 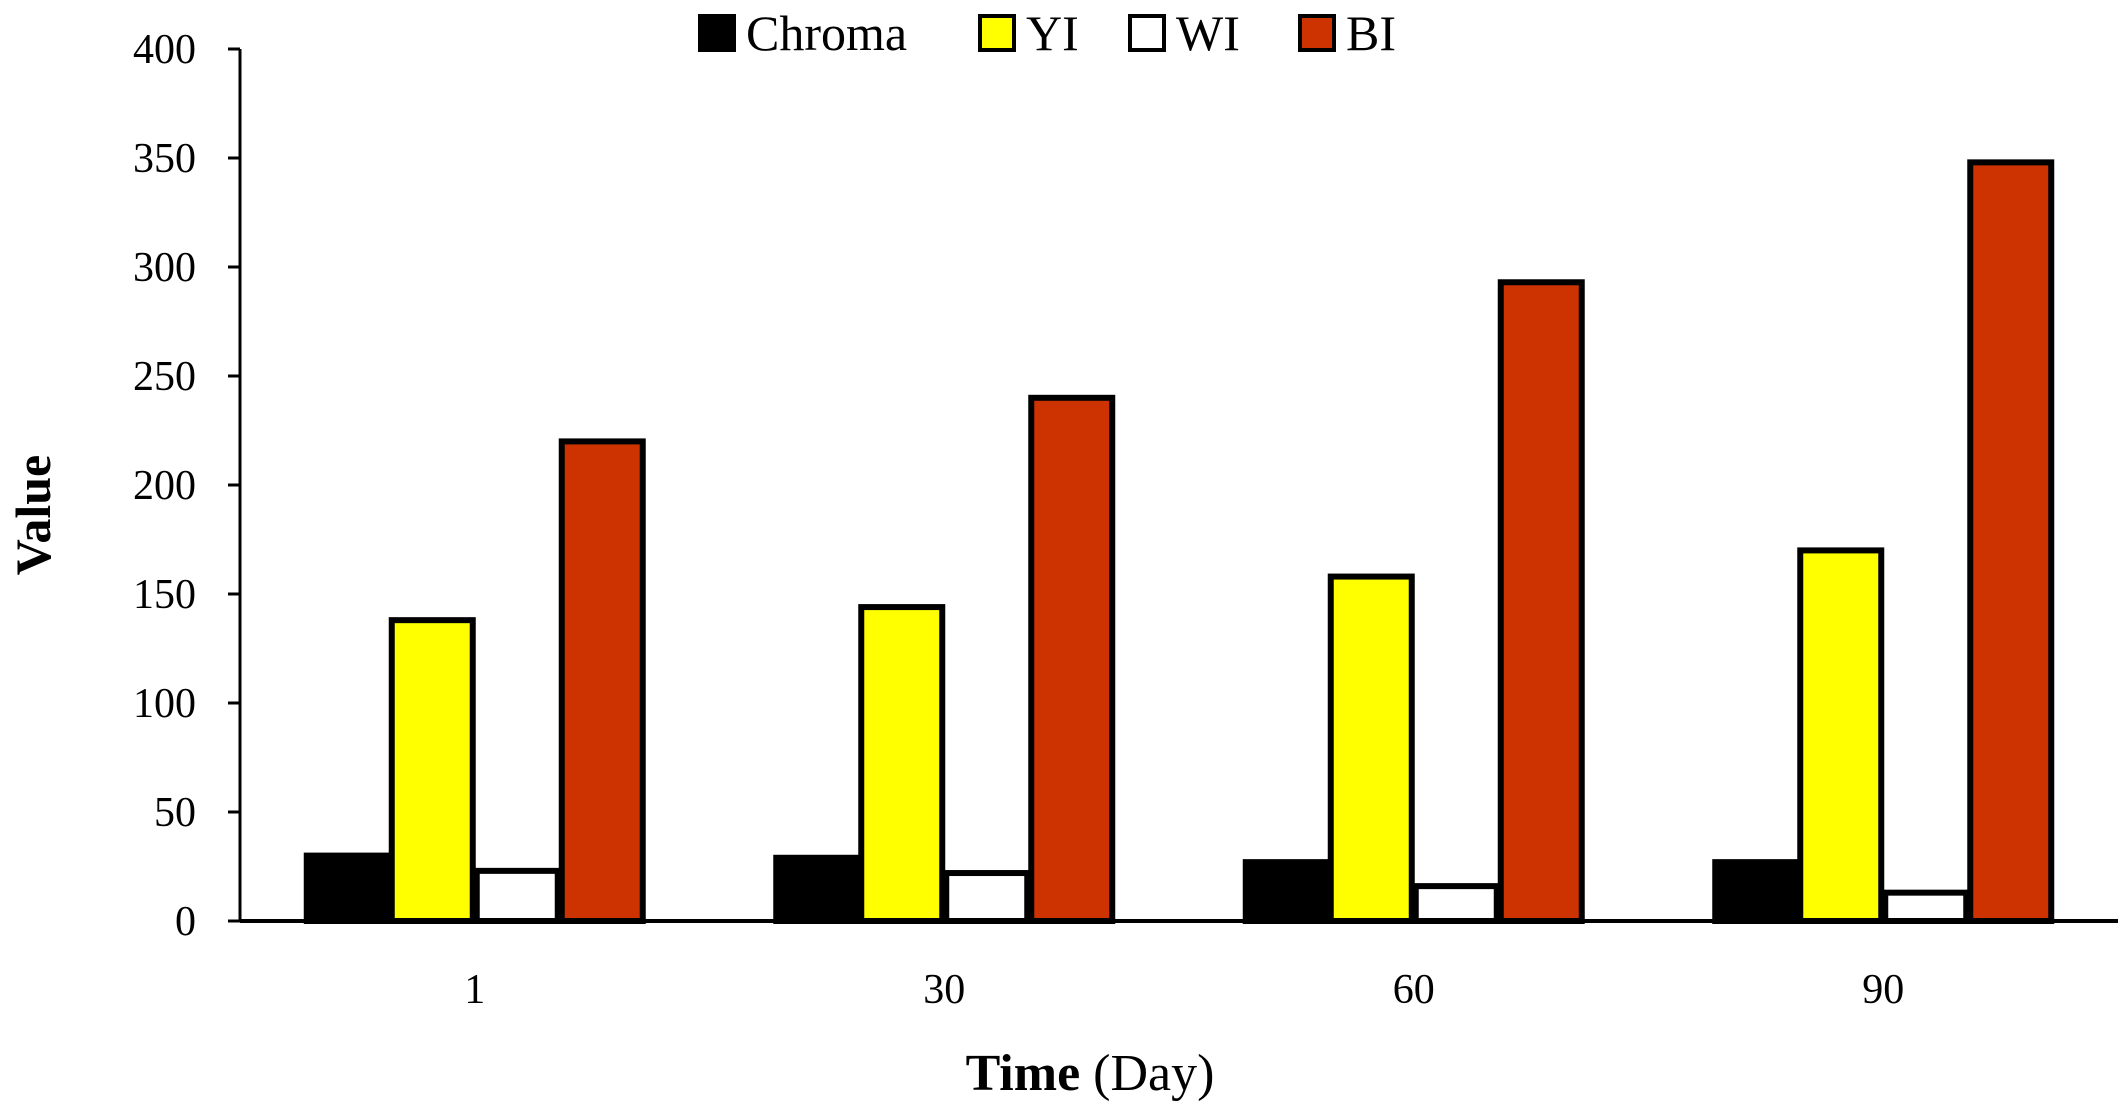 I want to click on y-tick-label: 250, so click(x=164, y=377).